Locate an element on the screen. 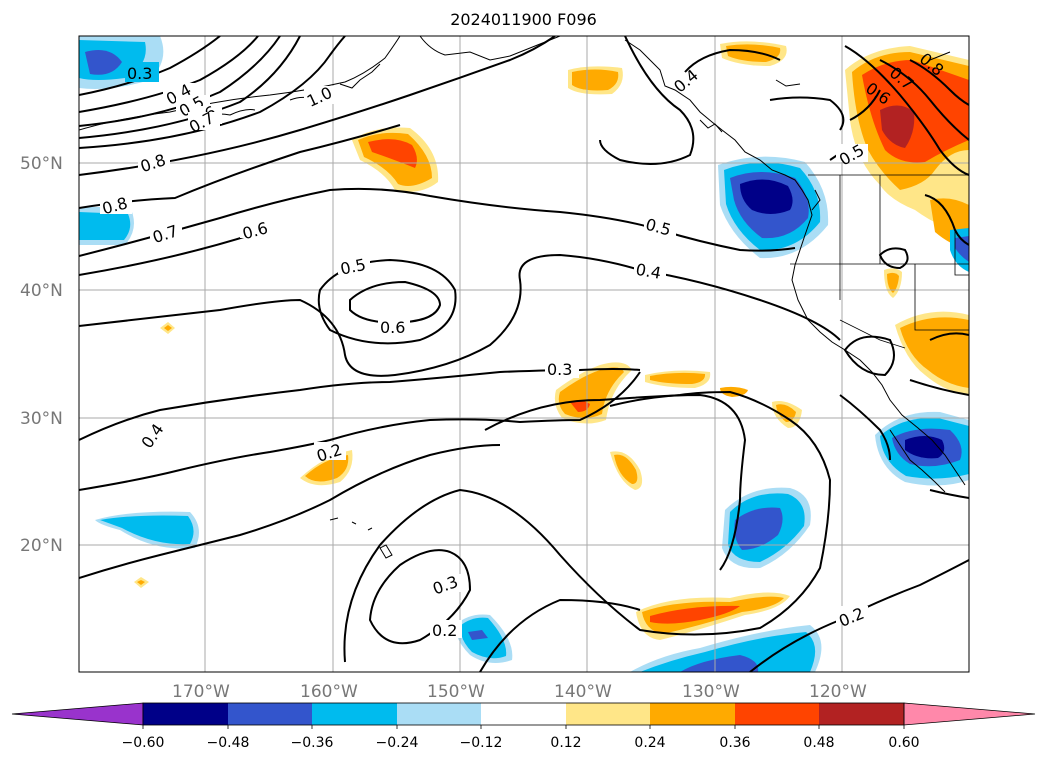  colorbar-tick-label: 0.24 is located at coordinates (649, 743).